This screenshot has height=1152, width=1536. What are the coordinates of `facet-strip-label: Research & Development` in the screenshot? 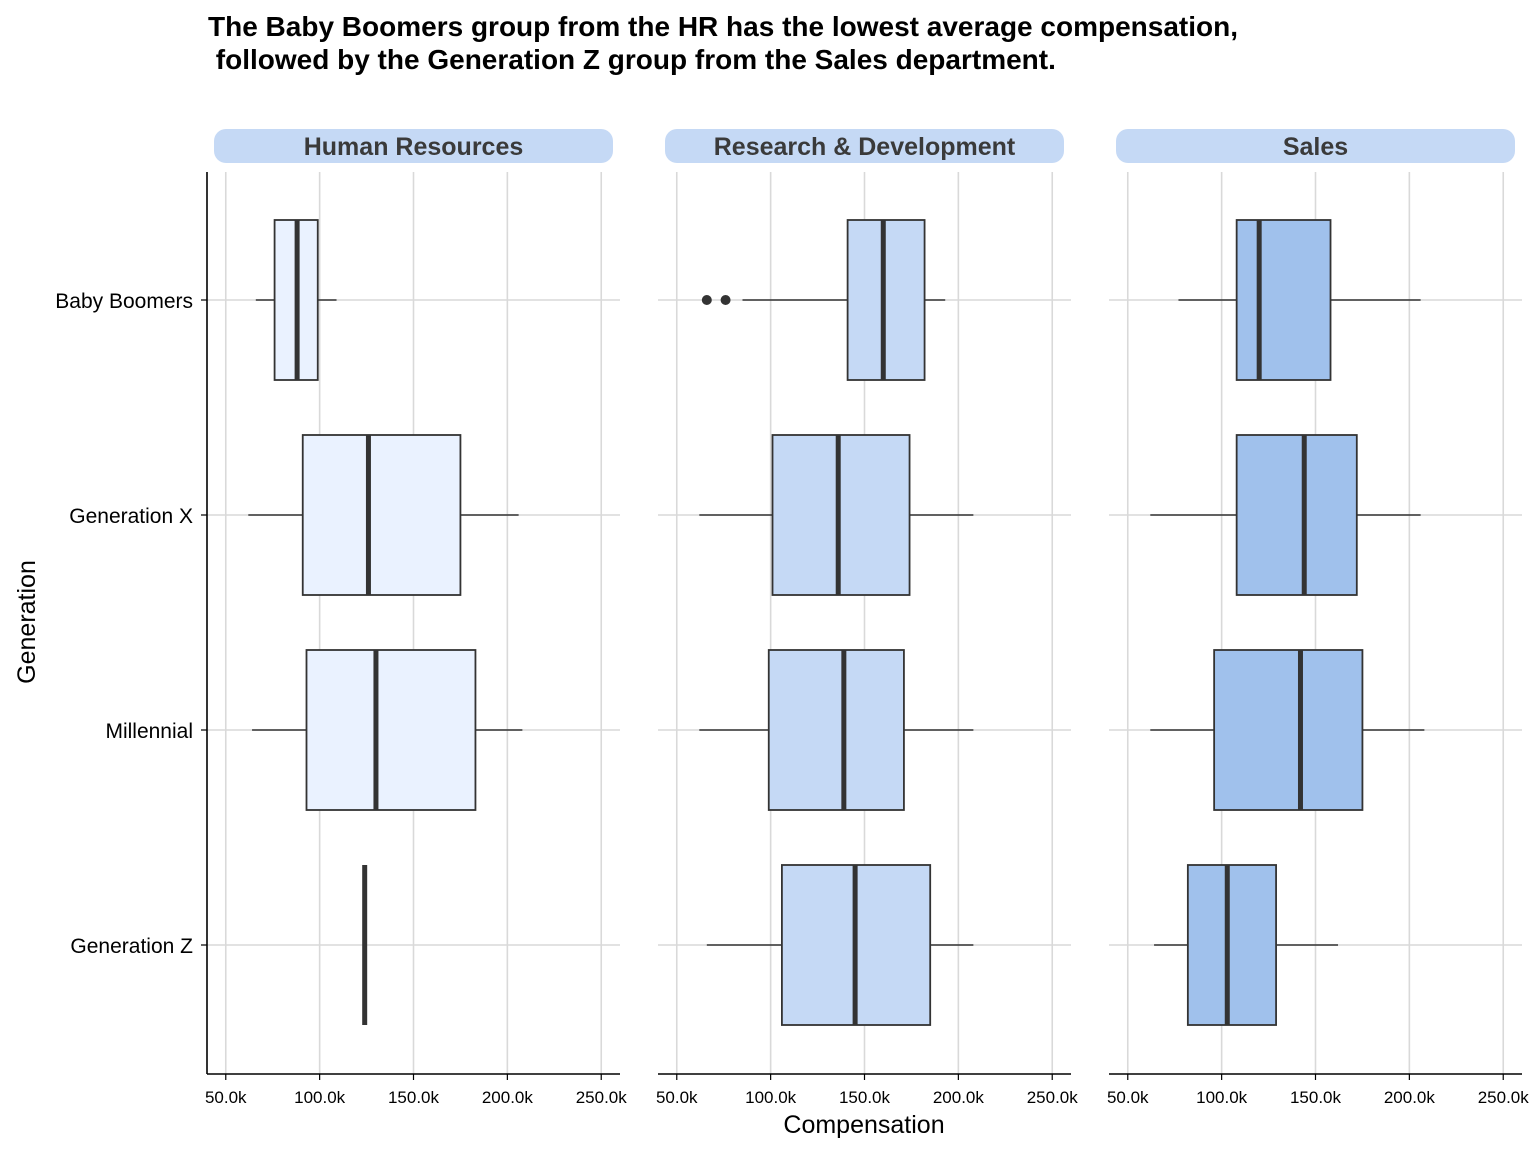 It's located at (865, 147).